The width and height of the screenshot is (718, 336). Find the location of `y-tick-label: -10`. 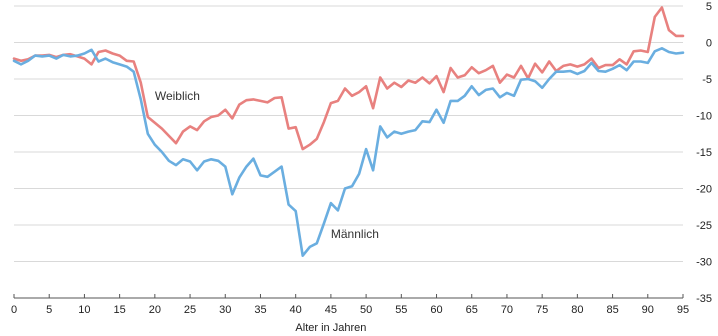

y-tick-label: -10 is located at coordinates (704, 117).